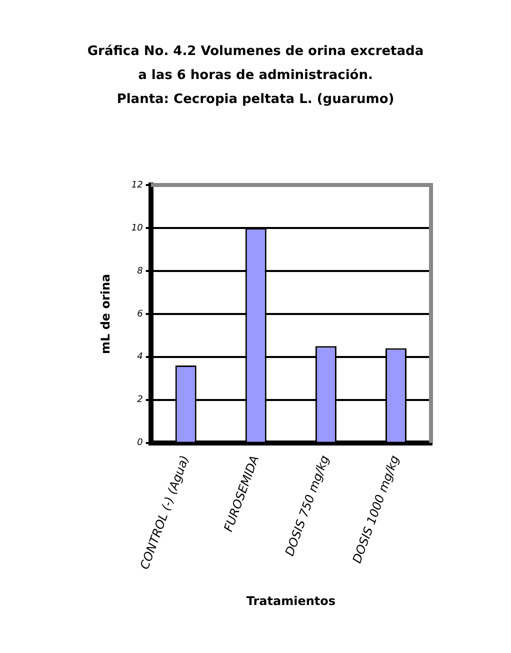 This screenshot has height=653, width=511. I want to click on y-tick-label: 8, so click(140, 271).